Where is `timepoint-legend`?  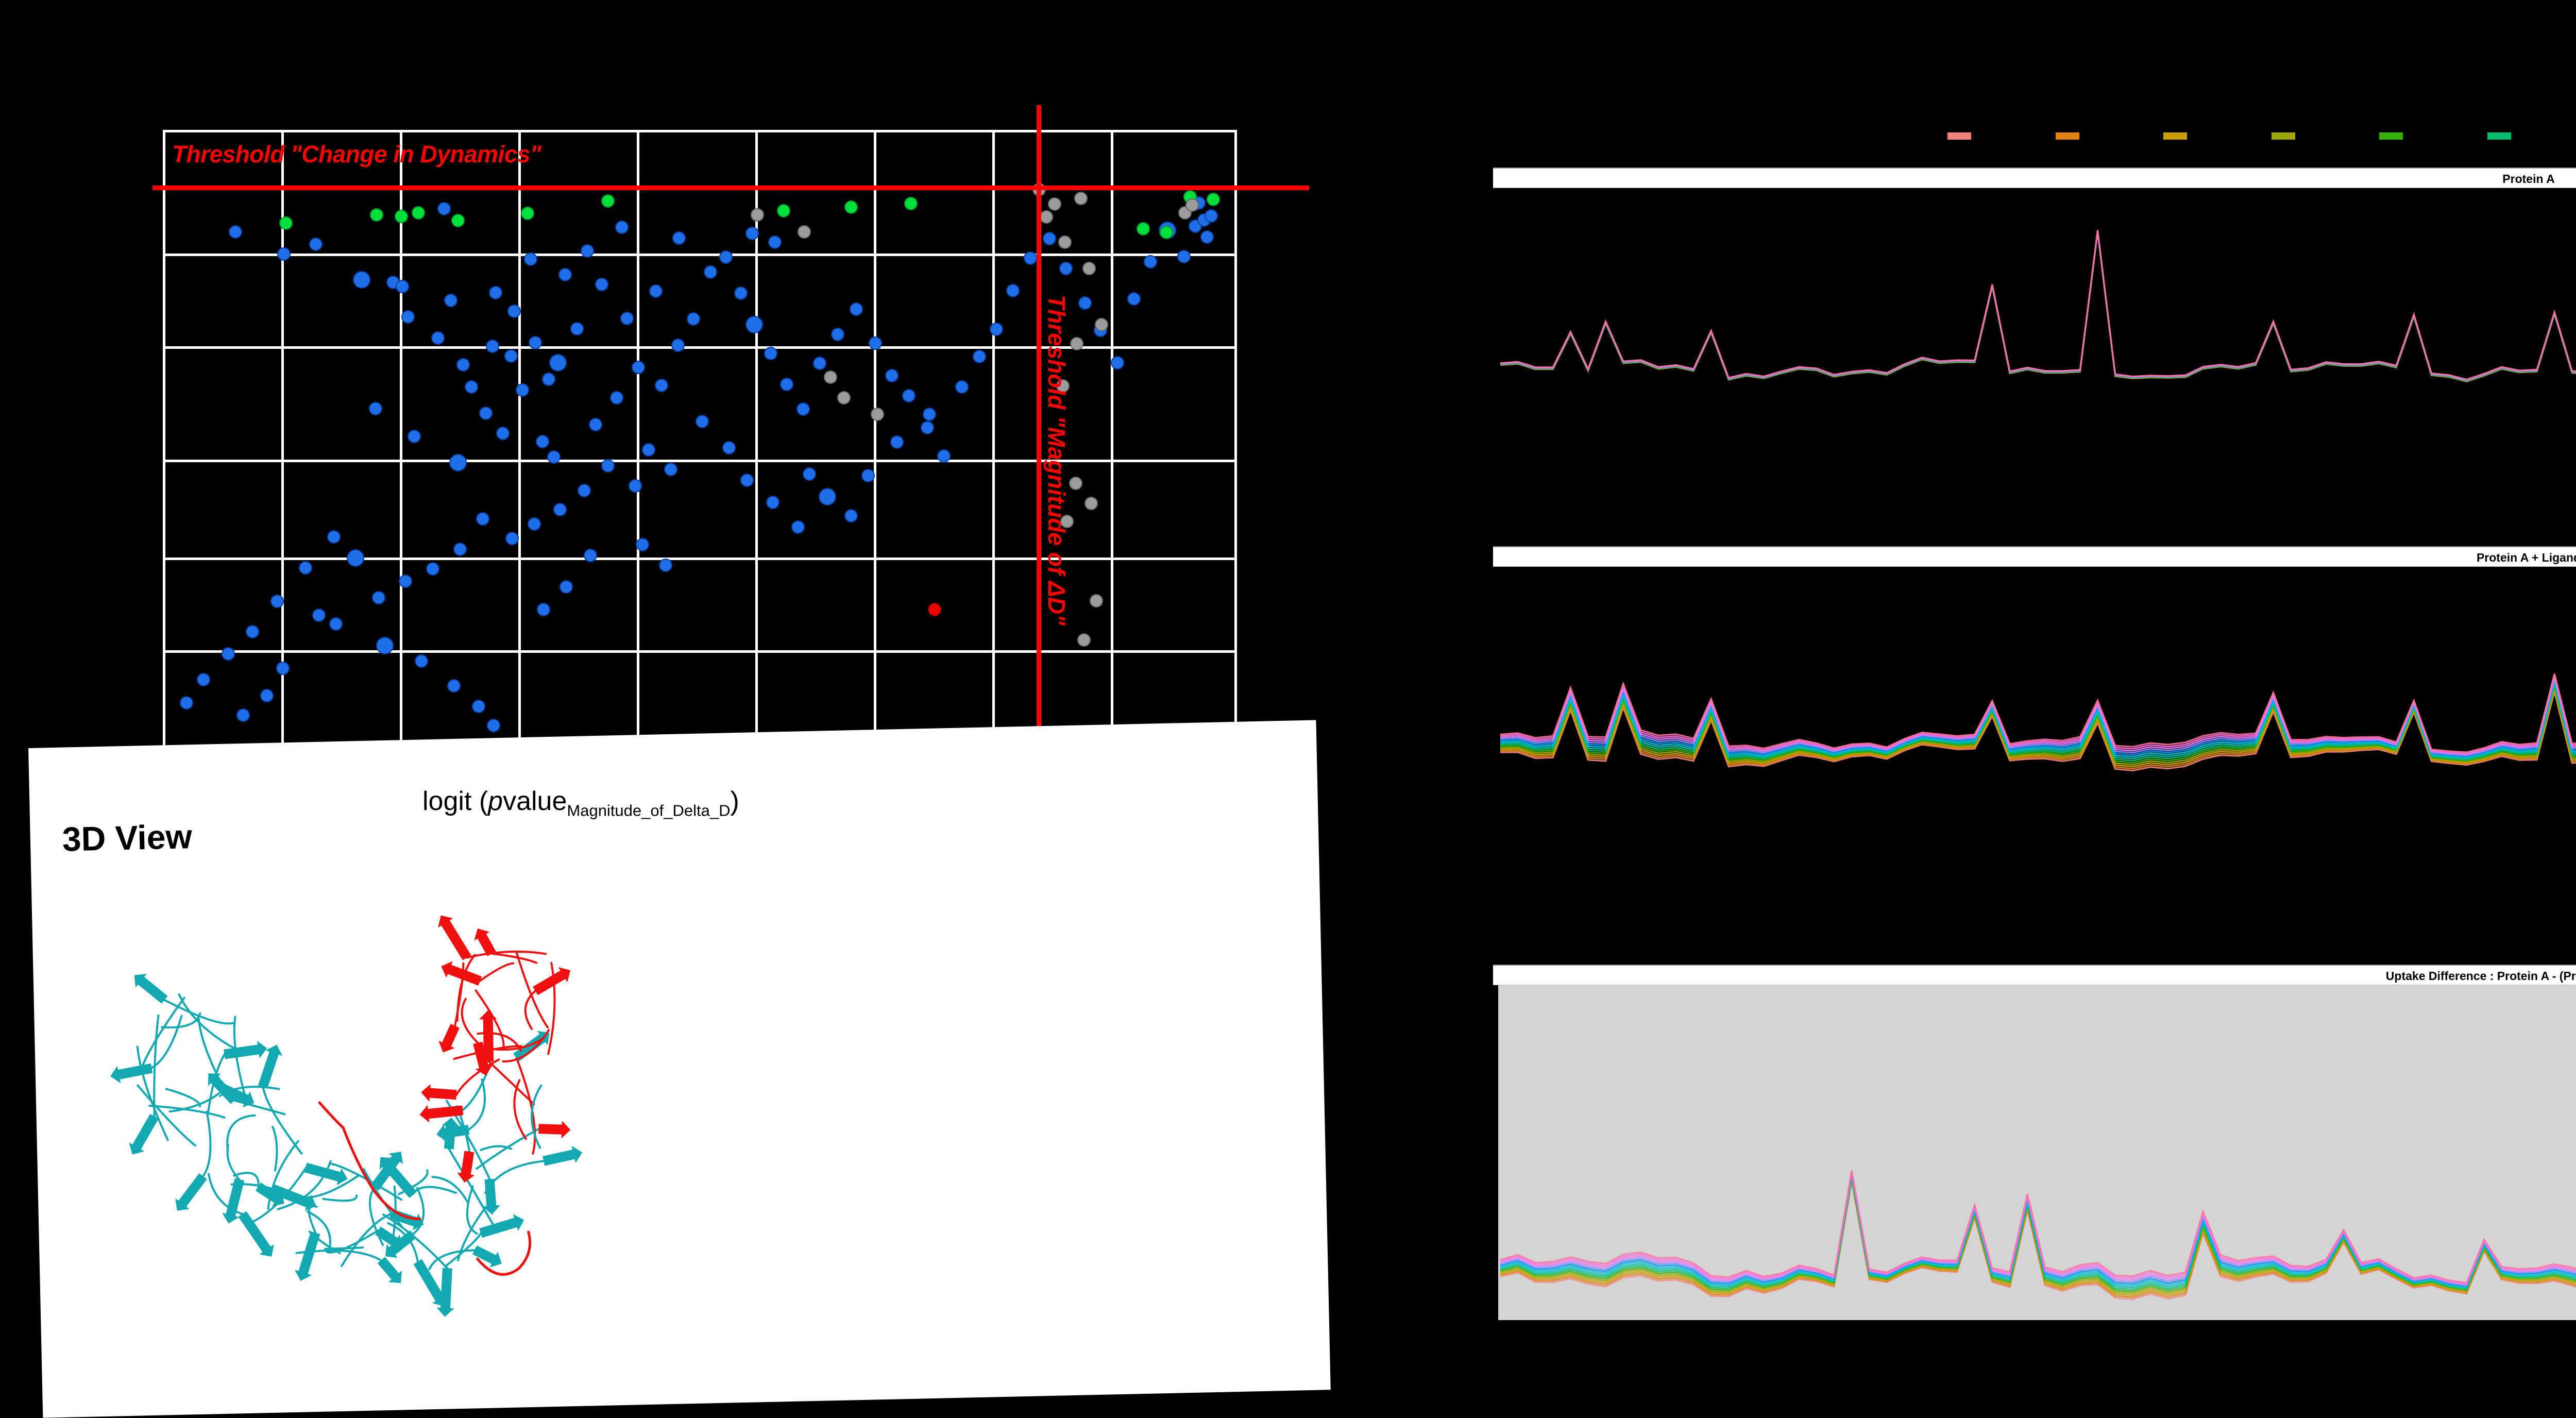
timepoint-legend is located at coordinates (2261, 136).